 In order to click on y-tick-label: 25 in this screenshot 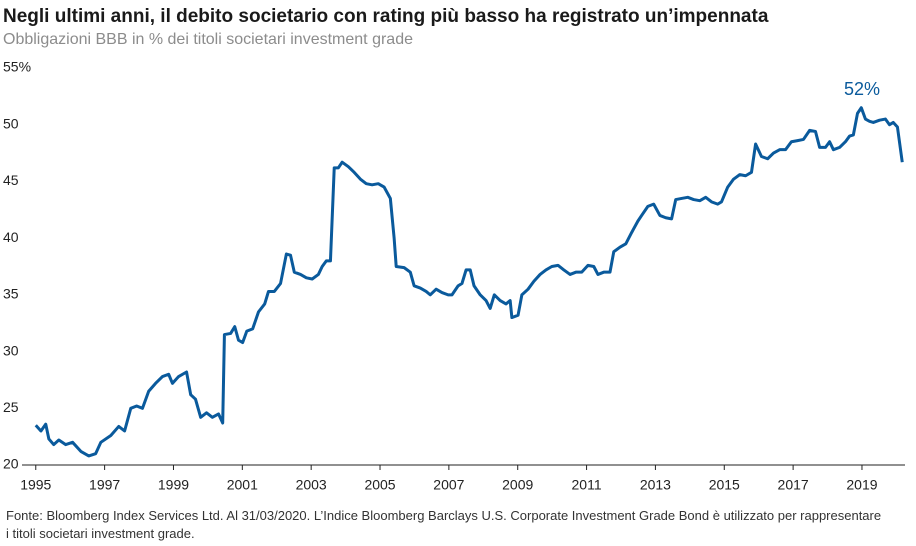, I will do `click(11, 407)`.